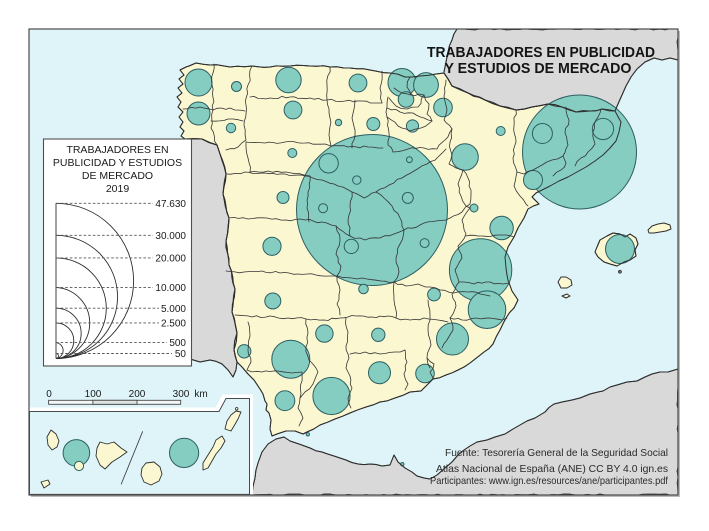 This screenshot has height=531, width=709. What do you see at coordinates (117, 176) in the screenshot?
I see `svg-text: DE MERCADO` at bounding box center [117, 176].